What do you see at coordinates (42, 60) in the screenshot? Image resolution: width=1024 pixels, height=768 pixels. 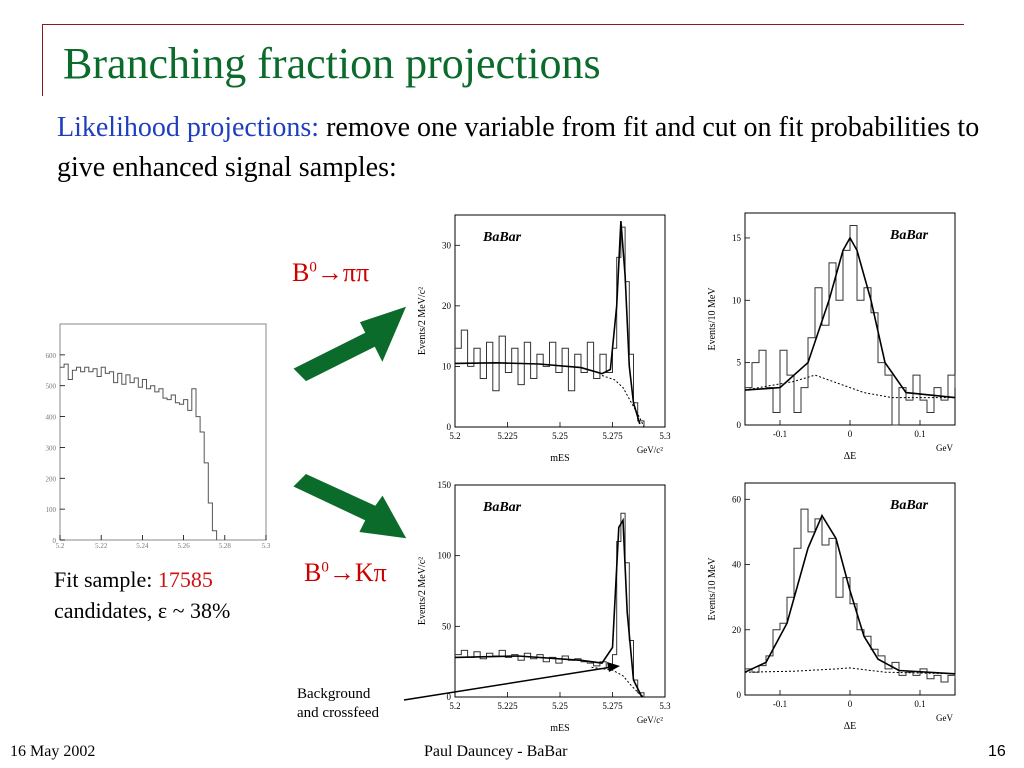 I see `header-left-rule` at bounding box center [42, 60].